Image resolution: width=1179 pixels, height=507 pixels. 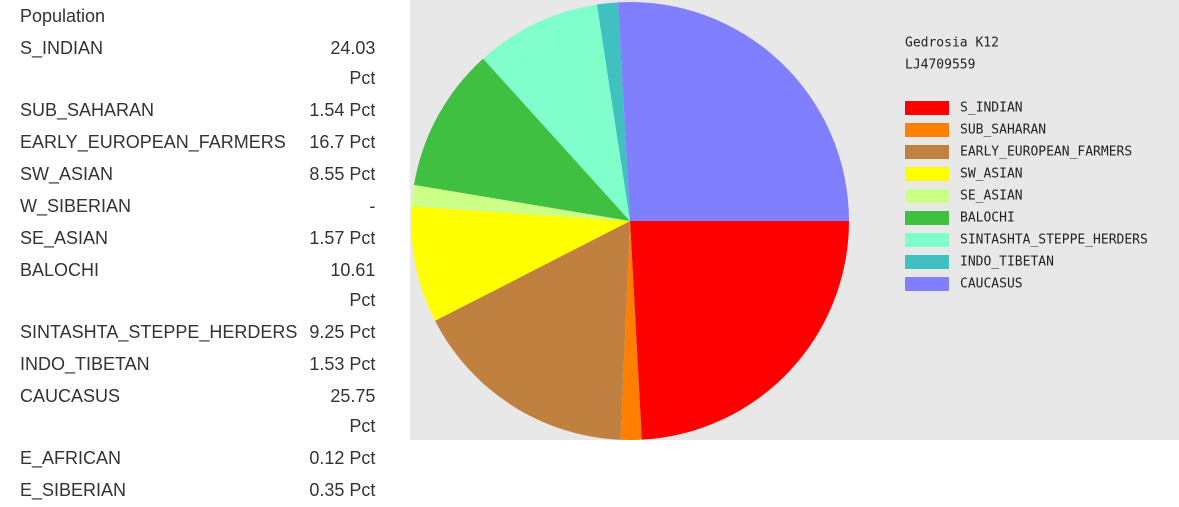 I want to click on legend-label: SE_ASIAN, so click(x=991, y=196).